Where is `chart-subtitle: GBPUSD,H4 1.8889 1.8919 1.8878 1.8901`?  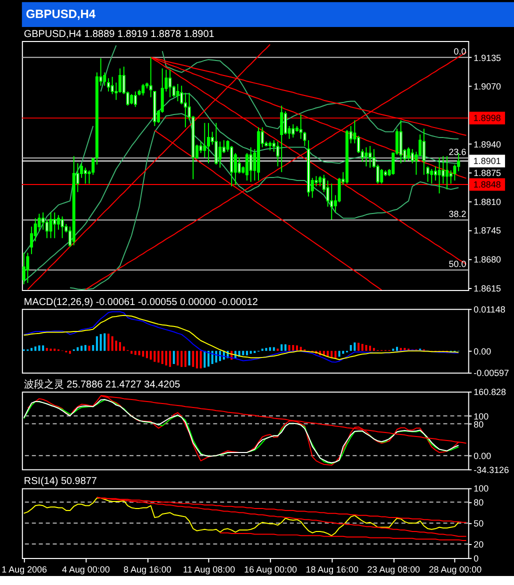
chart-subtitle: GBPUSD,H4 1.8889 1.8919 1.8878 1.8901 is located at coordinates (119, 34).